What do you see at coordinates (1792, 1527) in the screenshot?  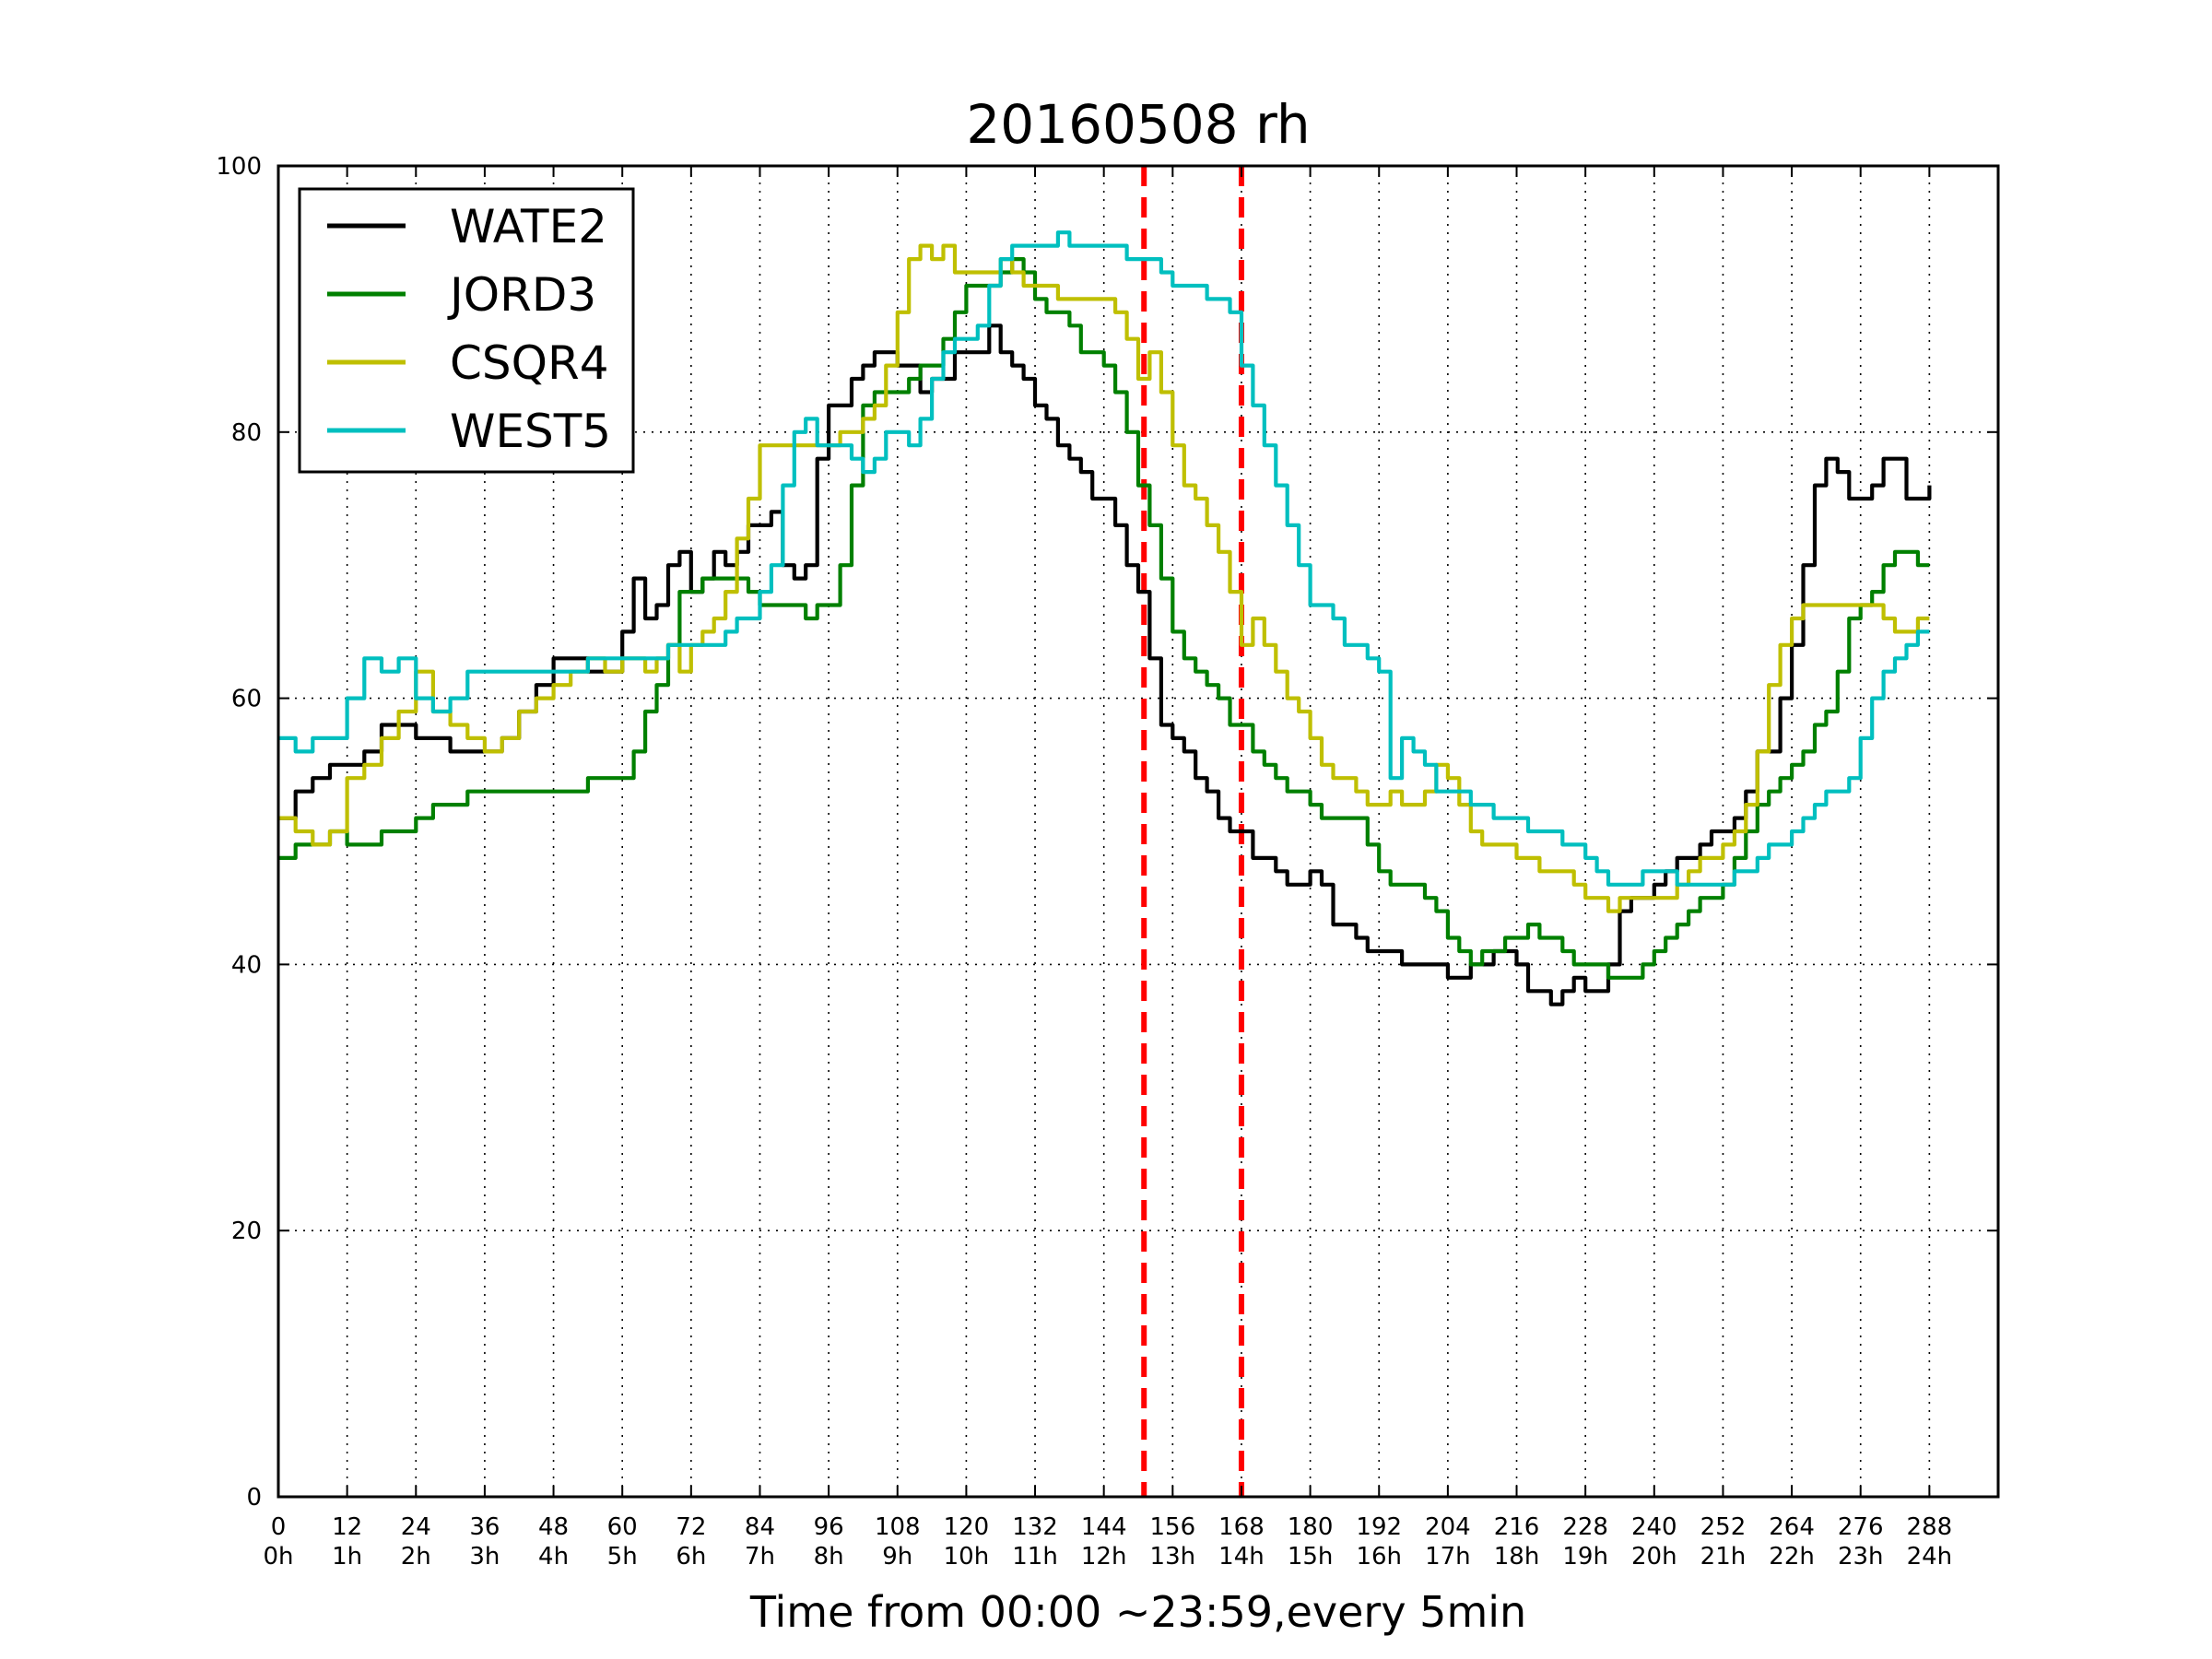 I see `x-tick-label: 264` at bounding box center [1792, 1527].